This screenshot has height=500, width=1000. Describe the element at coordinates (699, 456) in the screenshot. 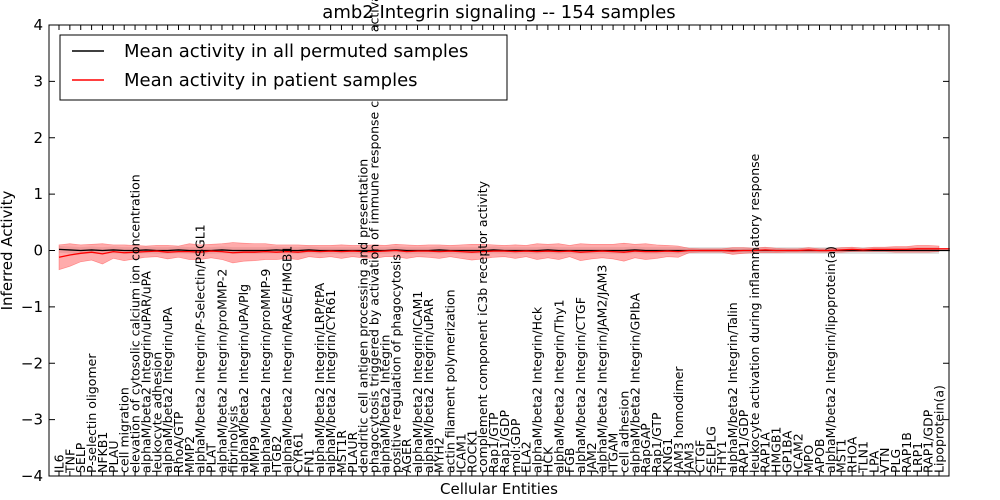

I see `x-category-label: CTGF` at that location.